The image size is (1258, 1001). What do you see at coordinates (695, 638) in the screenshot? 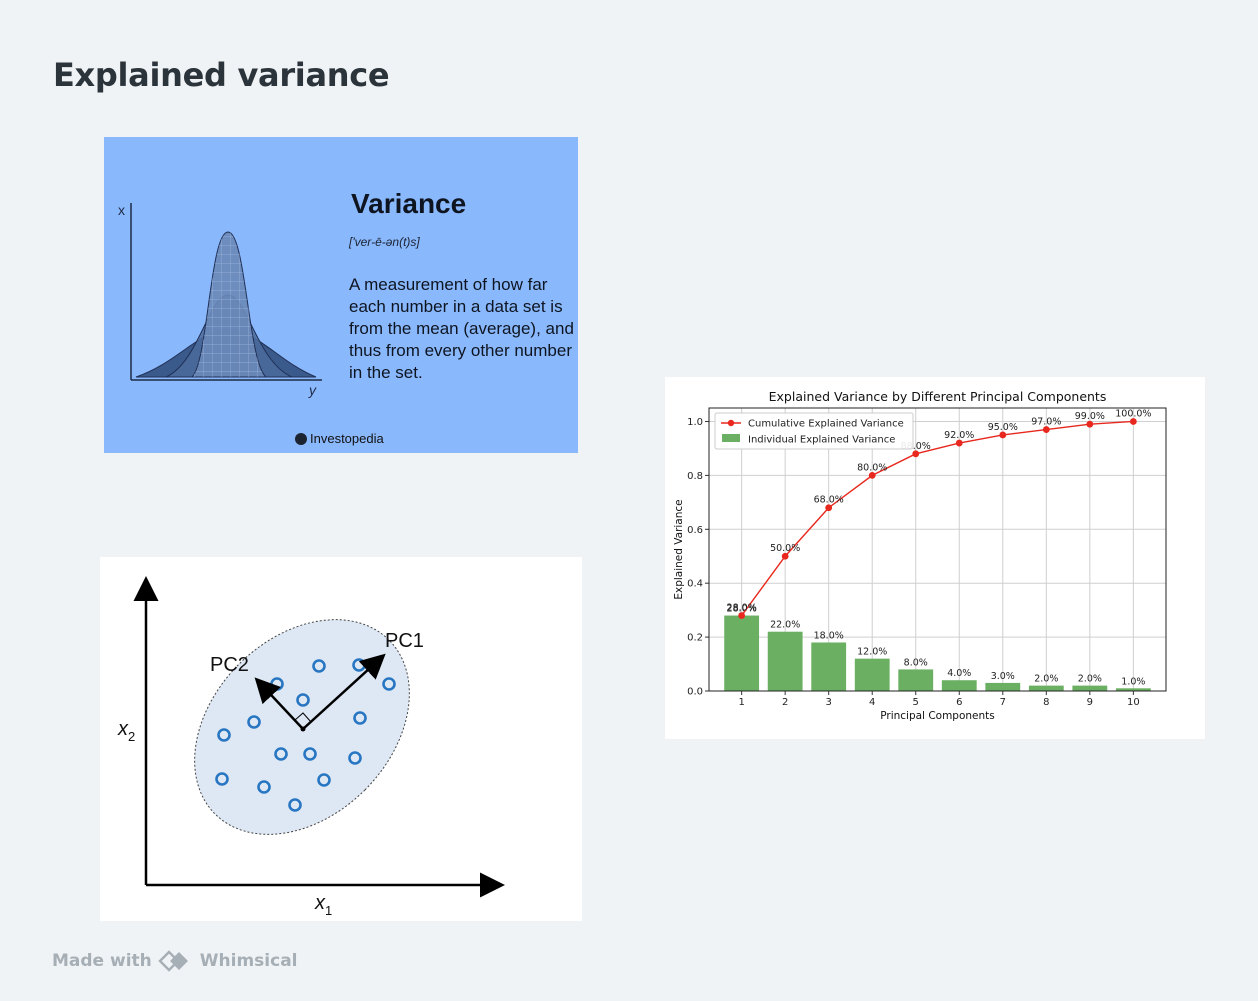
I see `y-tick-label: 0.2` at bounding box center [695, 638].